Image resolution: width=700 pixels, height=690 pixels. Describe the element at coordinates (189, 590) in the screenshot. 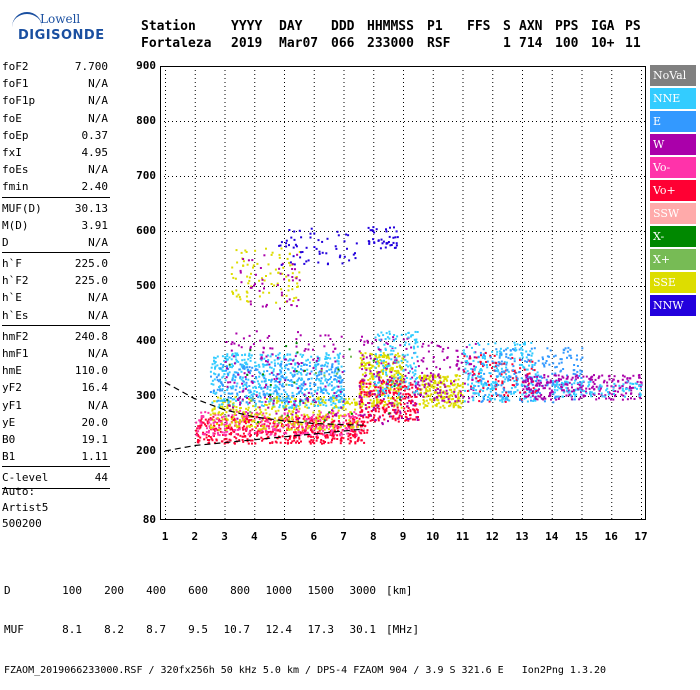

I see `footer-value: 600` at that location.